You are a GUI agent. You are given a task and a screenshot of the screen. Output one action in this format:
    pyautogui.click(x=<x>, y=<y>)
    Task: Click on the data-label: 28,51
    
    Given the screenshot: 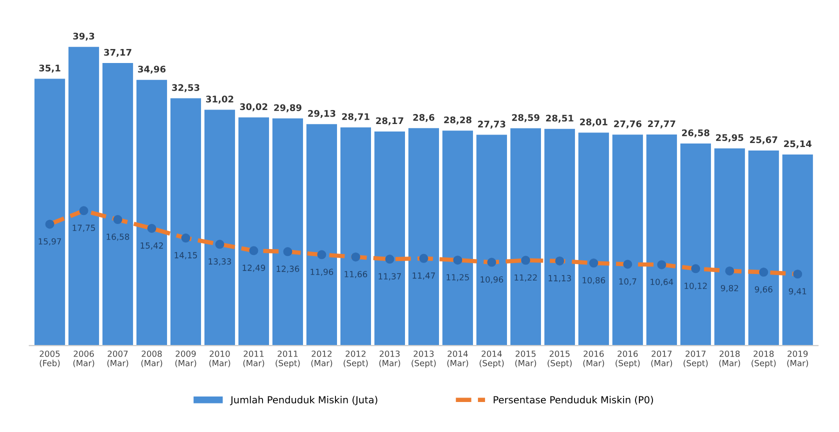 What is the action you would take?
    pyautogui.click(x=560, y=118)
    